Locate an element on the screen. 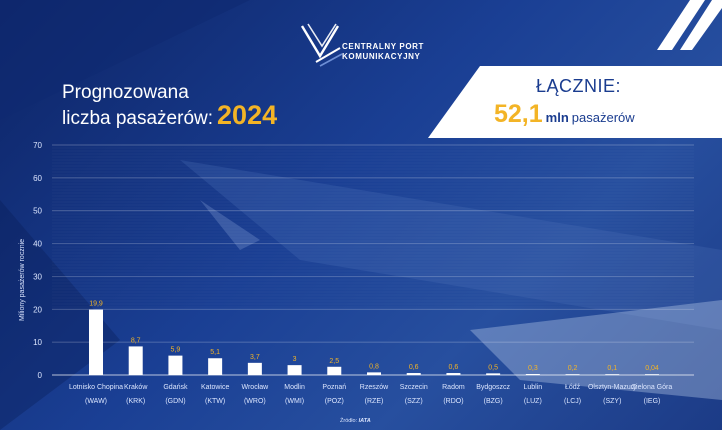 The height and width of the screenshot is (430, 722). x-tick-code: (LCJ) is located at coordinates (572, 401).